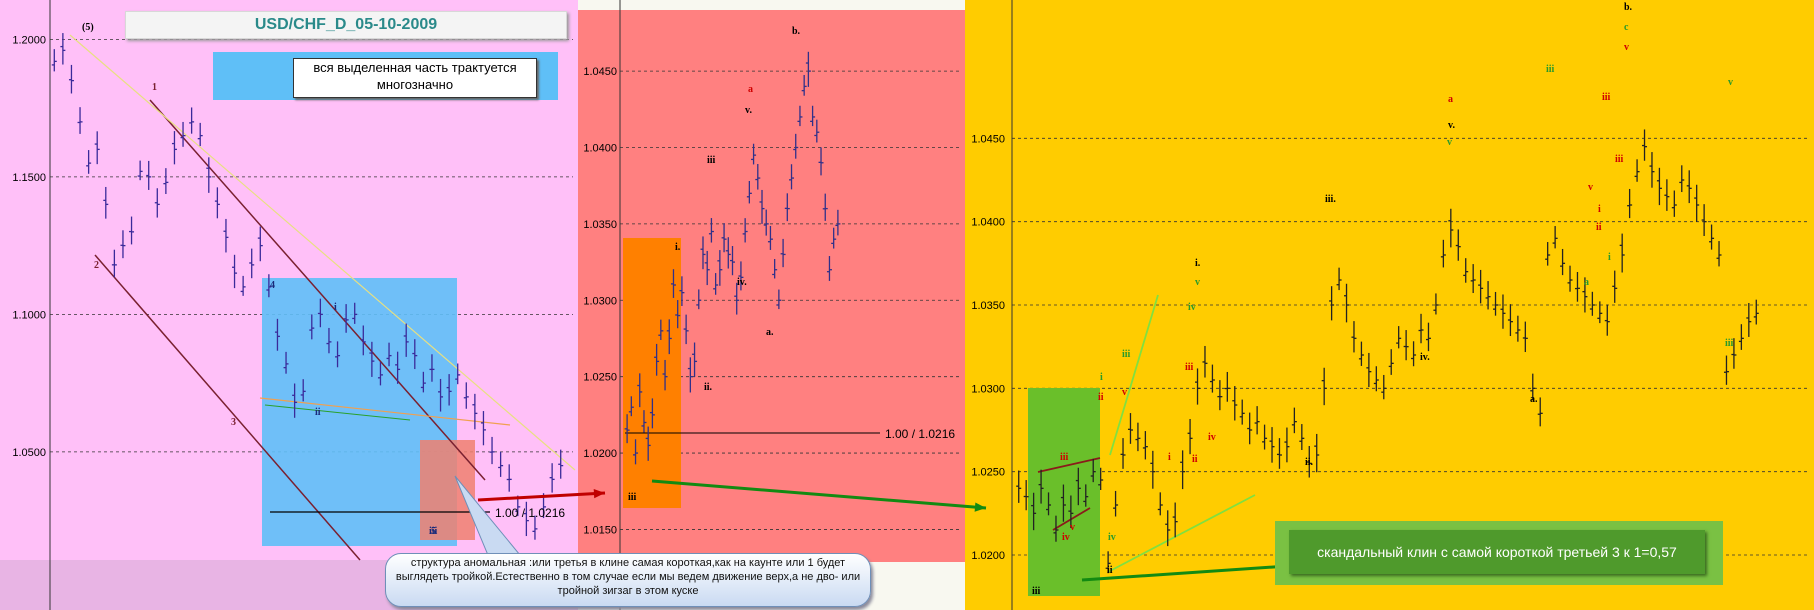  I want to click on wave-label: 4, so click(272, 285).